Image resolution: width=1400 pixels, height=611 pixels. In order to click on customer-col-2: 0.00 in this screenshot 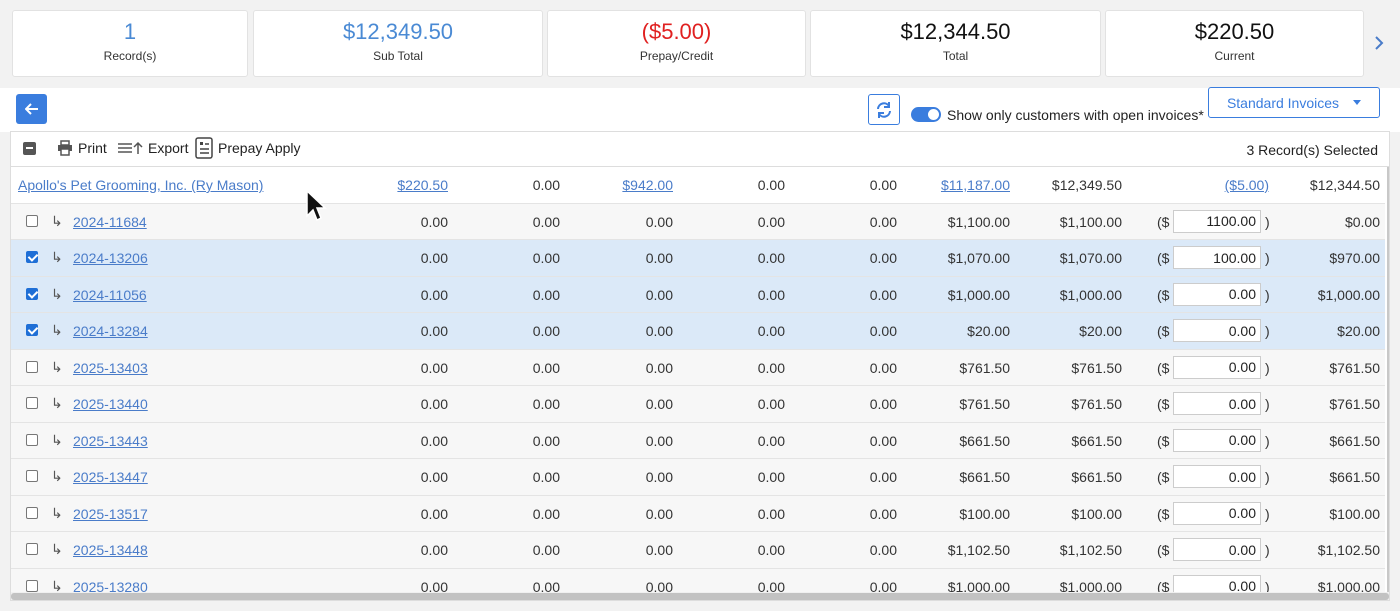, I will do `click(546, 185)`.